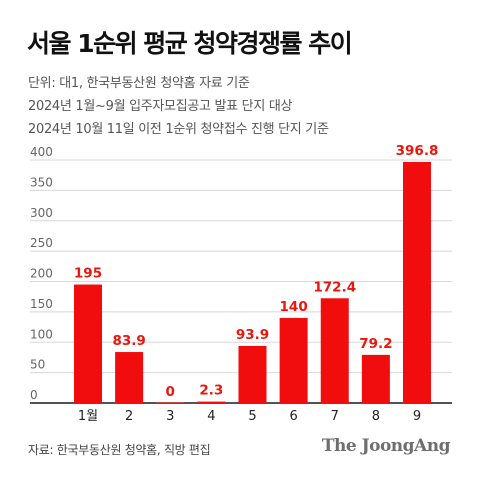 This screenshot has height=478, width=480. Describe the element at coordinates (190, 43) in the screenshot. I see `chart-title: 서울 1순위 평균 청약경쟁률 추이` at that location.